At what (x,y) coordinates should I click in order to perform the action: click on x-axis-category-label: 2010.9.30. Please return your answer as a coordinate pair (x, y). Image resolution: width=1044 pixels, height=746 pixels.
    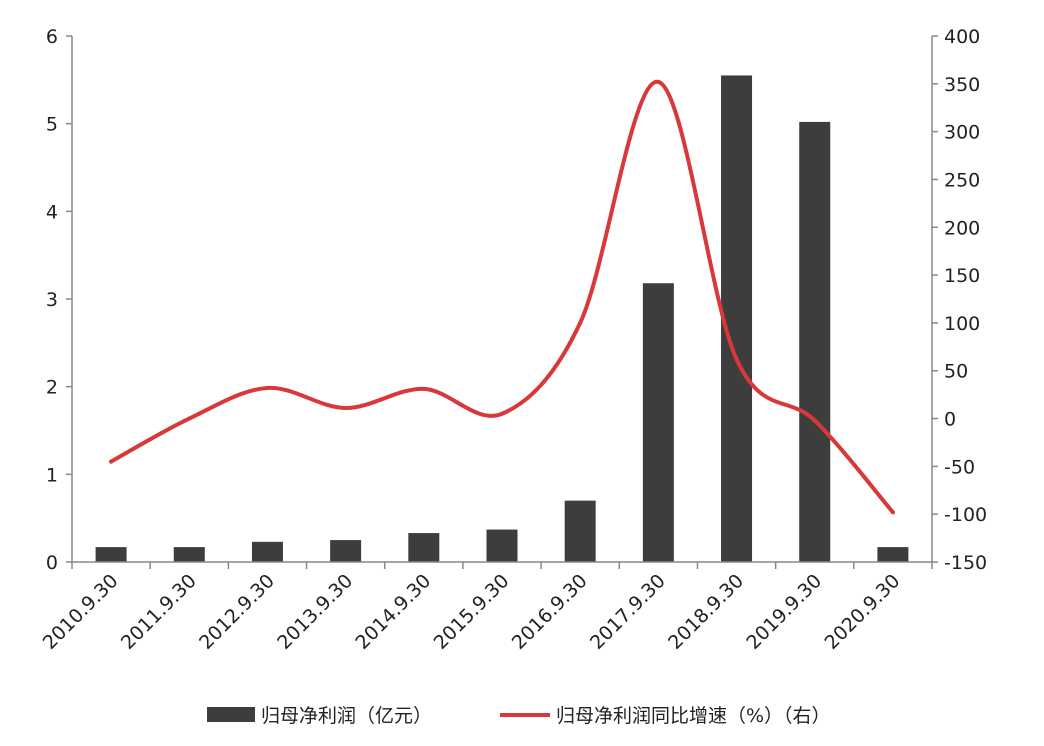
    Looking at the image, I should click on (81, 612).